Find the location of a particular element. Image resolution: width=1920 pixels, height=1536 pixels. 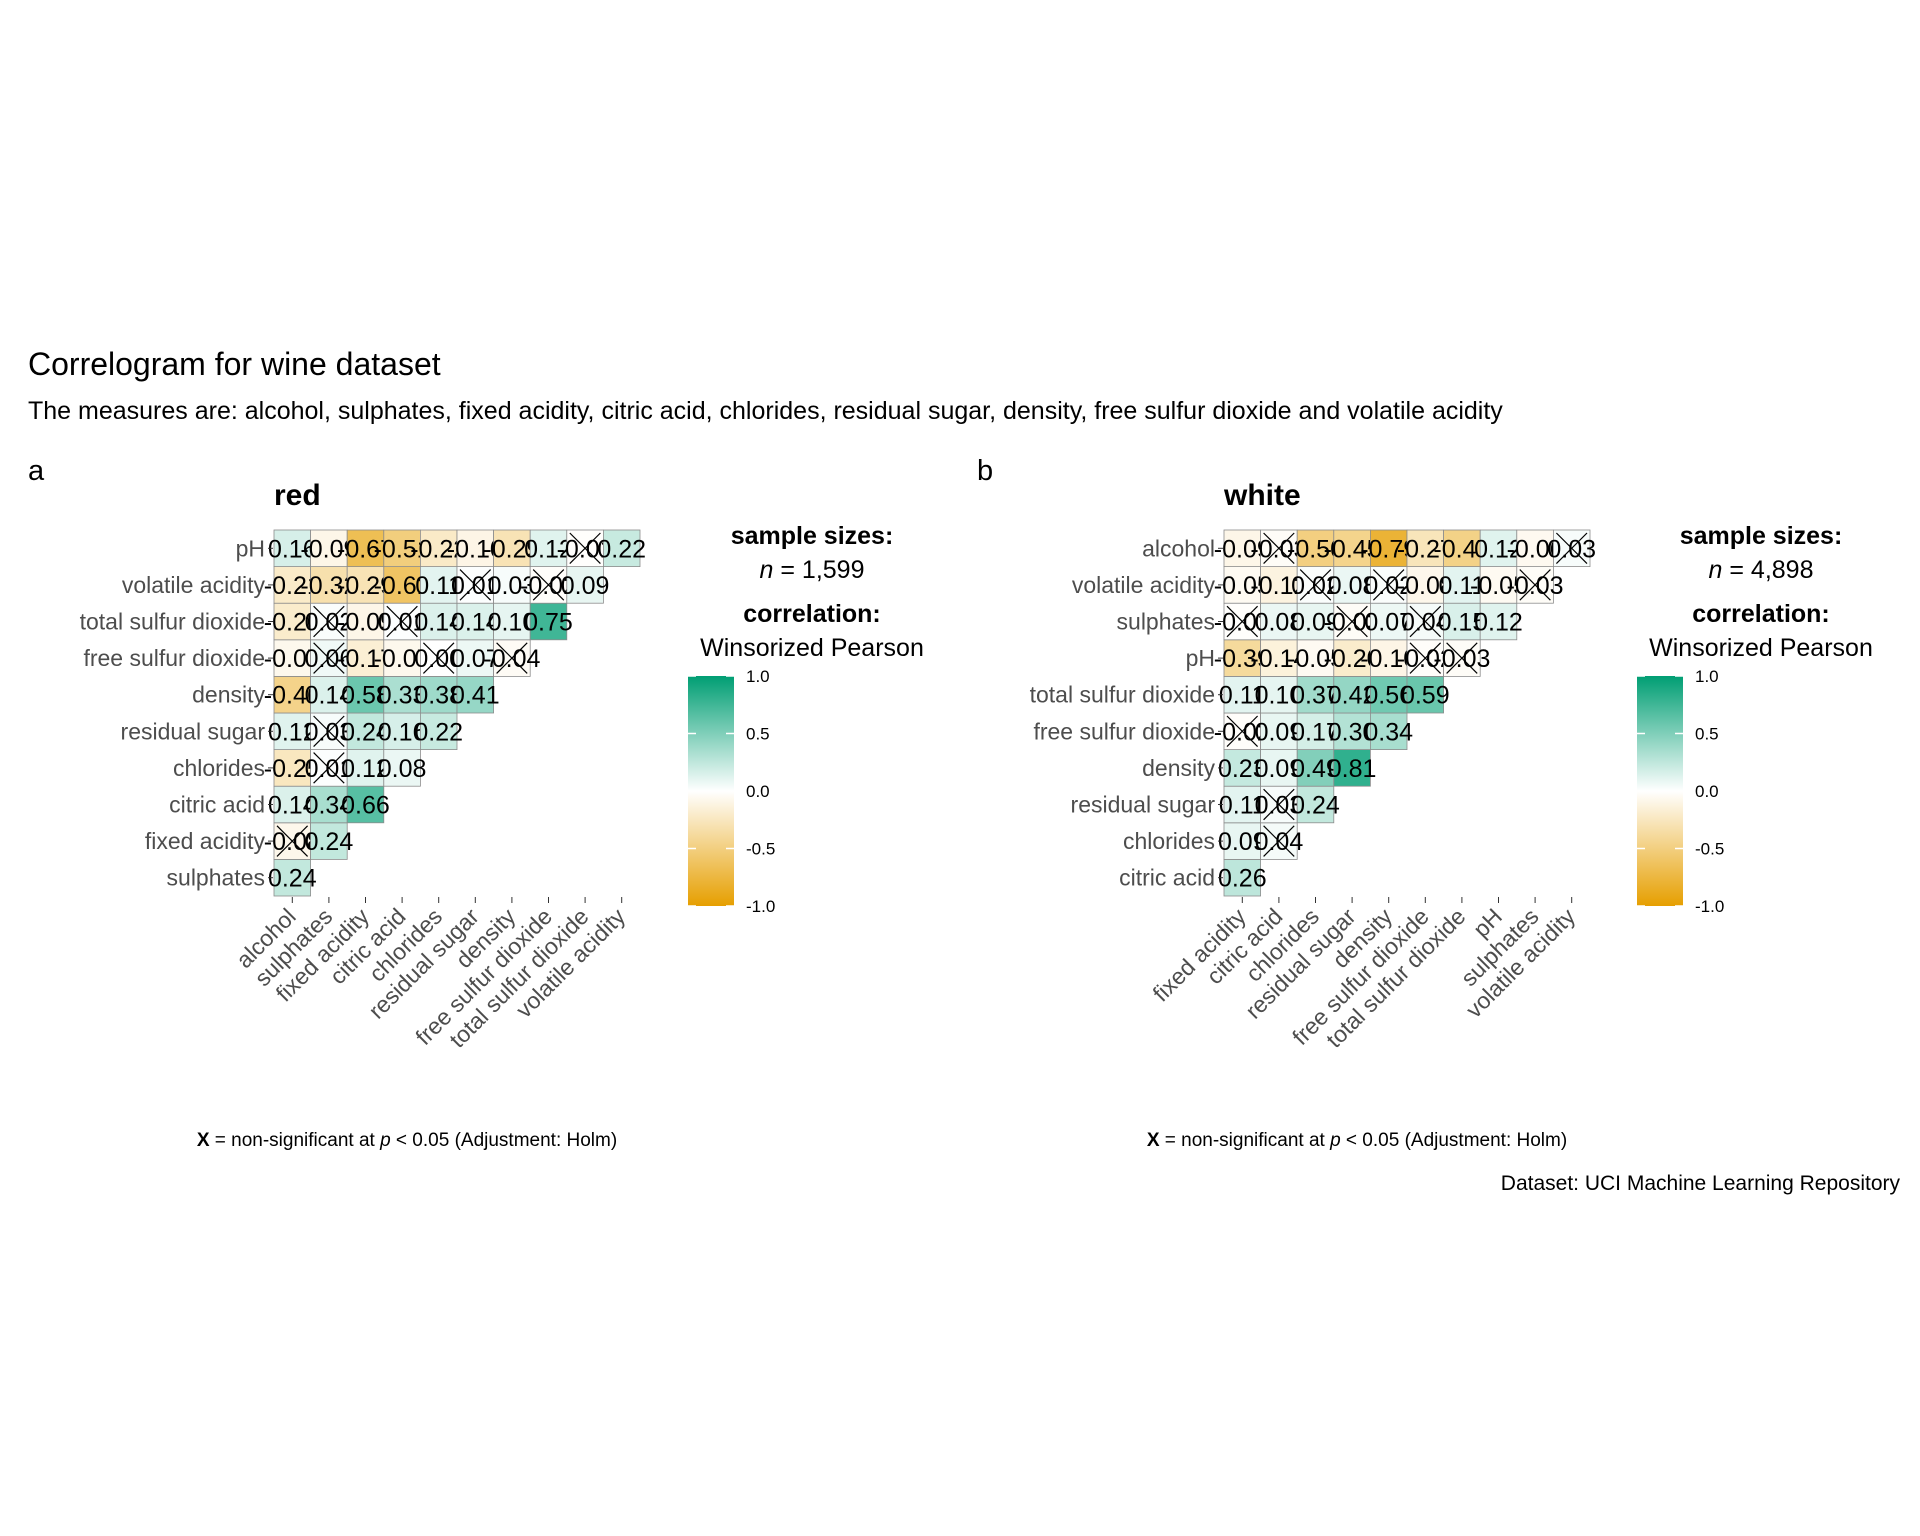

legend-n-value: = 4,898 is located at coordinates (1767, 570).